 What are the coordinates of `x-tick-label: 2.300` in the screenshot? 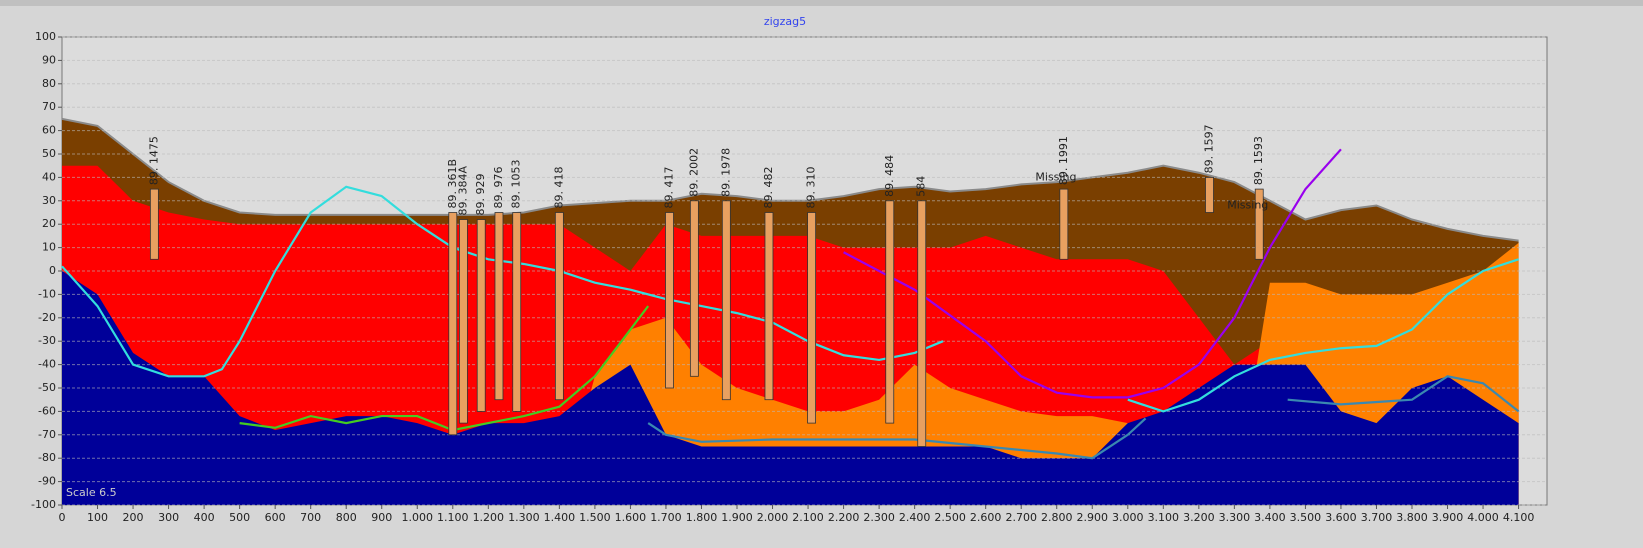 It's located at (879, 517).